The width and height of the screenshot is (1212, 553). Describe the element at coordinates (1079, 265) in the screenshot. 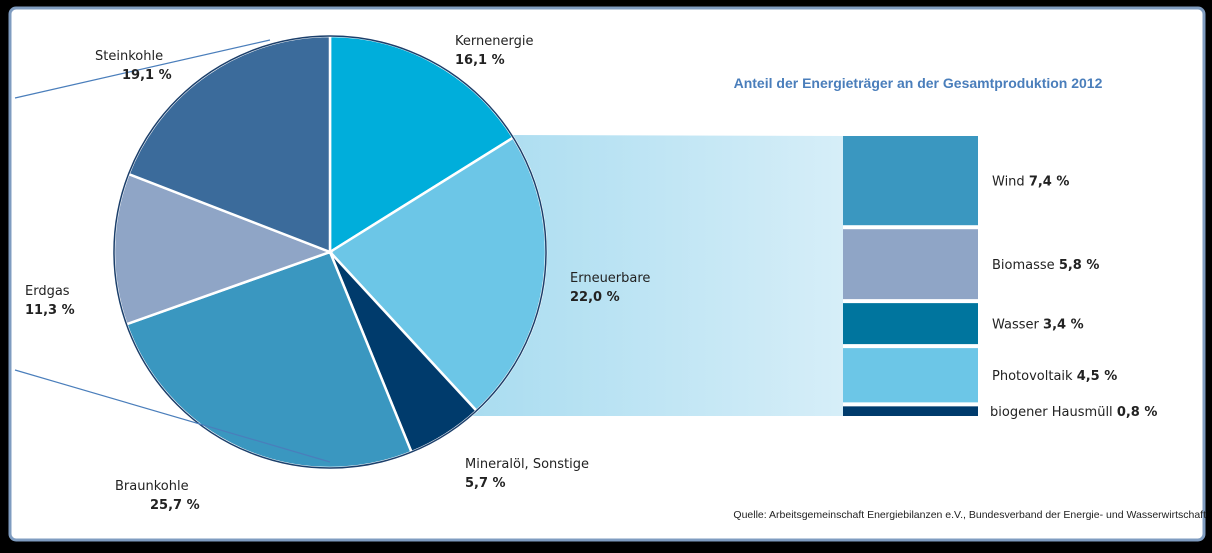

I see `breakdown-value: 5,8 %` at that location.